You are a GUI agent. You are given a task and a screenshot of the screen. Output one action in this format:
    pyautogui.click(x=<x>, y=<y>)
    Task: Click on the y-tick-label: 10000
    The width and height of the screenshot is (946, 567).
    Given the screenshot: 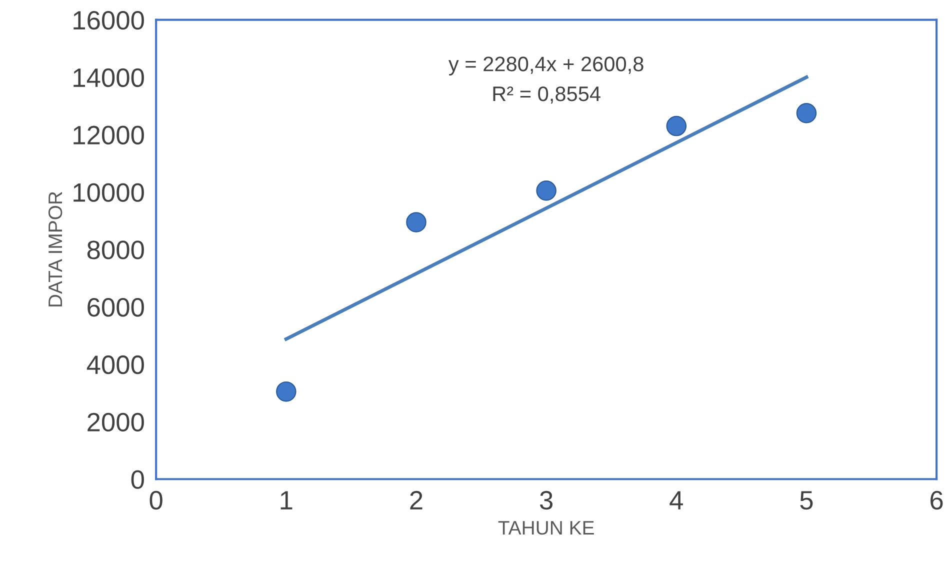 What is the action you would take?
    pyautogui.click(x=109, y=192)
    